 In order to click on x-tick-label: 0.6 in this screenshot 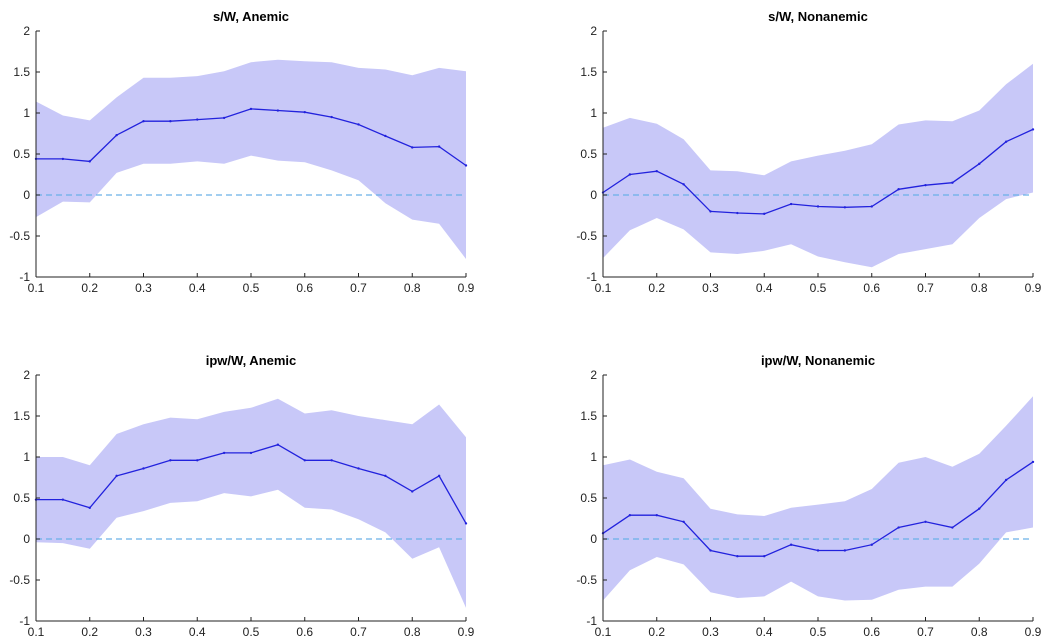, I will do `click(304, 632)`.